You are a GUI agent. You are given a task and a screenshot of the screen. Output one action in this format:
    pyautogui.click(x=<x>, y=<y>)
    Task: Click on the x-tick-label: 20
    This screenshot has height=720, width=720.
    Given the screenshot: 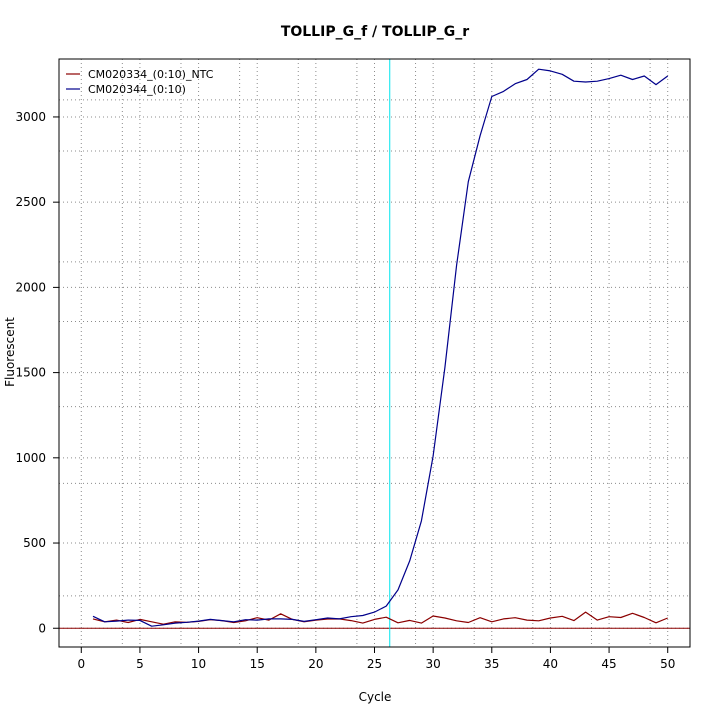 What is the action you would take?
    pyautogui.click(x=315, y=664)
    